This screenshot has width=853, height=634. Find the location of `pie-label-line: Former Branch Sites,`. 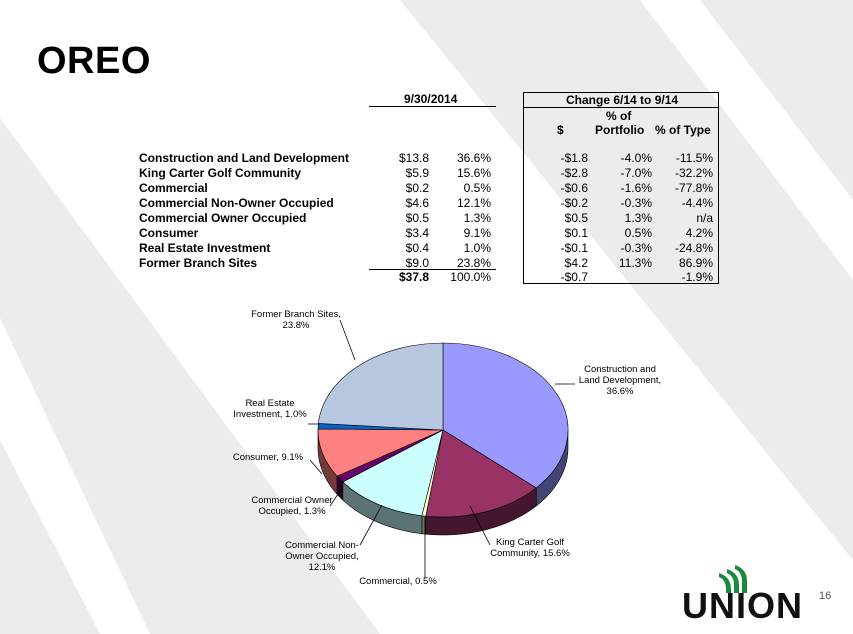

pie-label-line: Former Branch Sites, is located at coordinates (296, 314).